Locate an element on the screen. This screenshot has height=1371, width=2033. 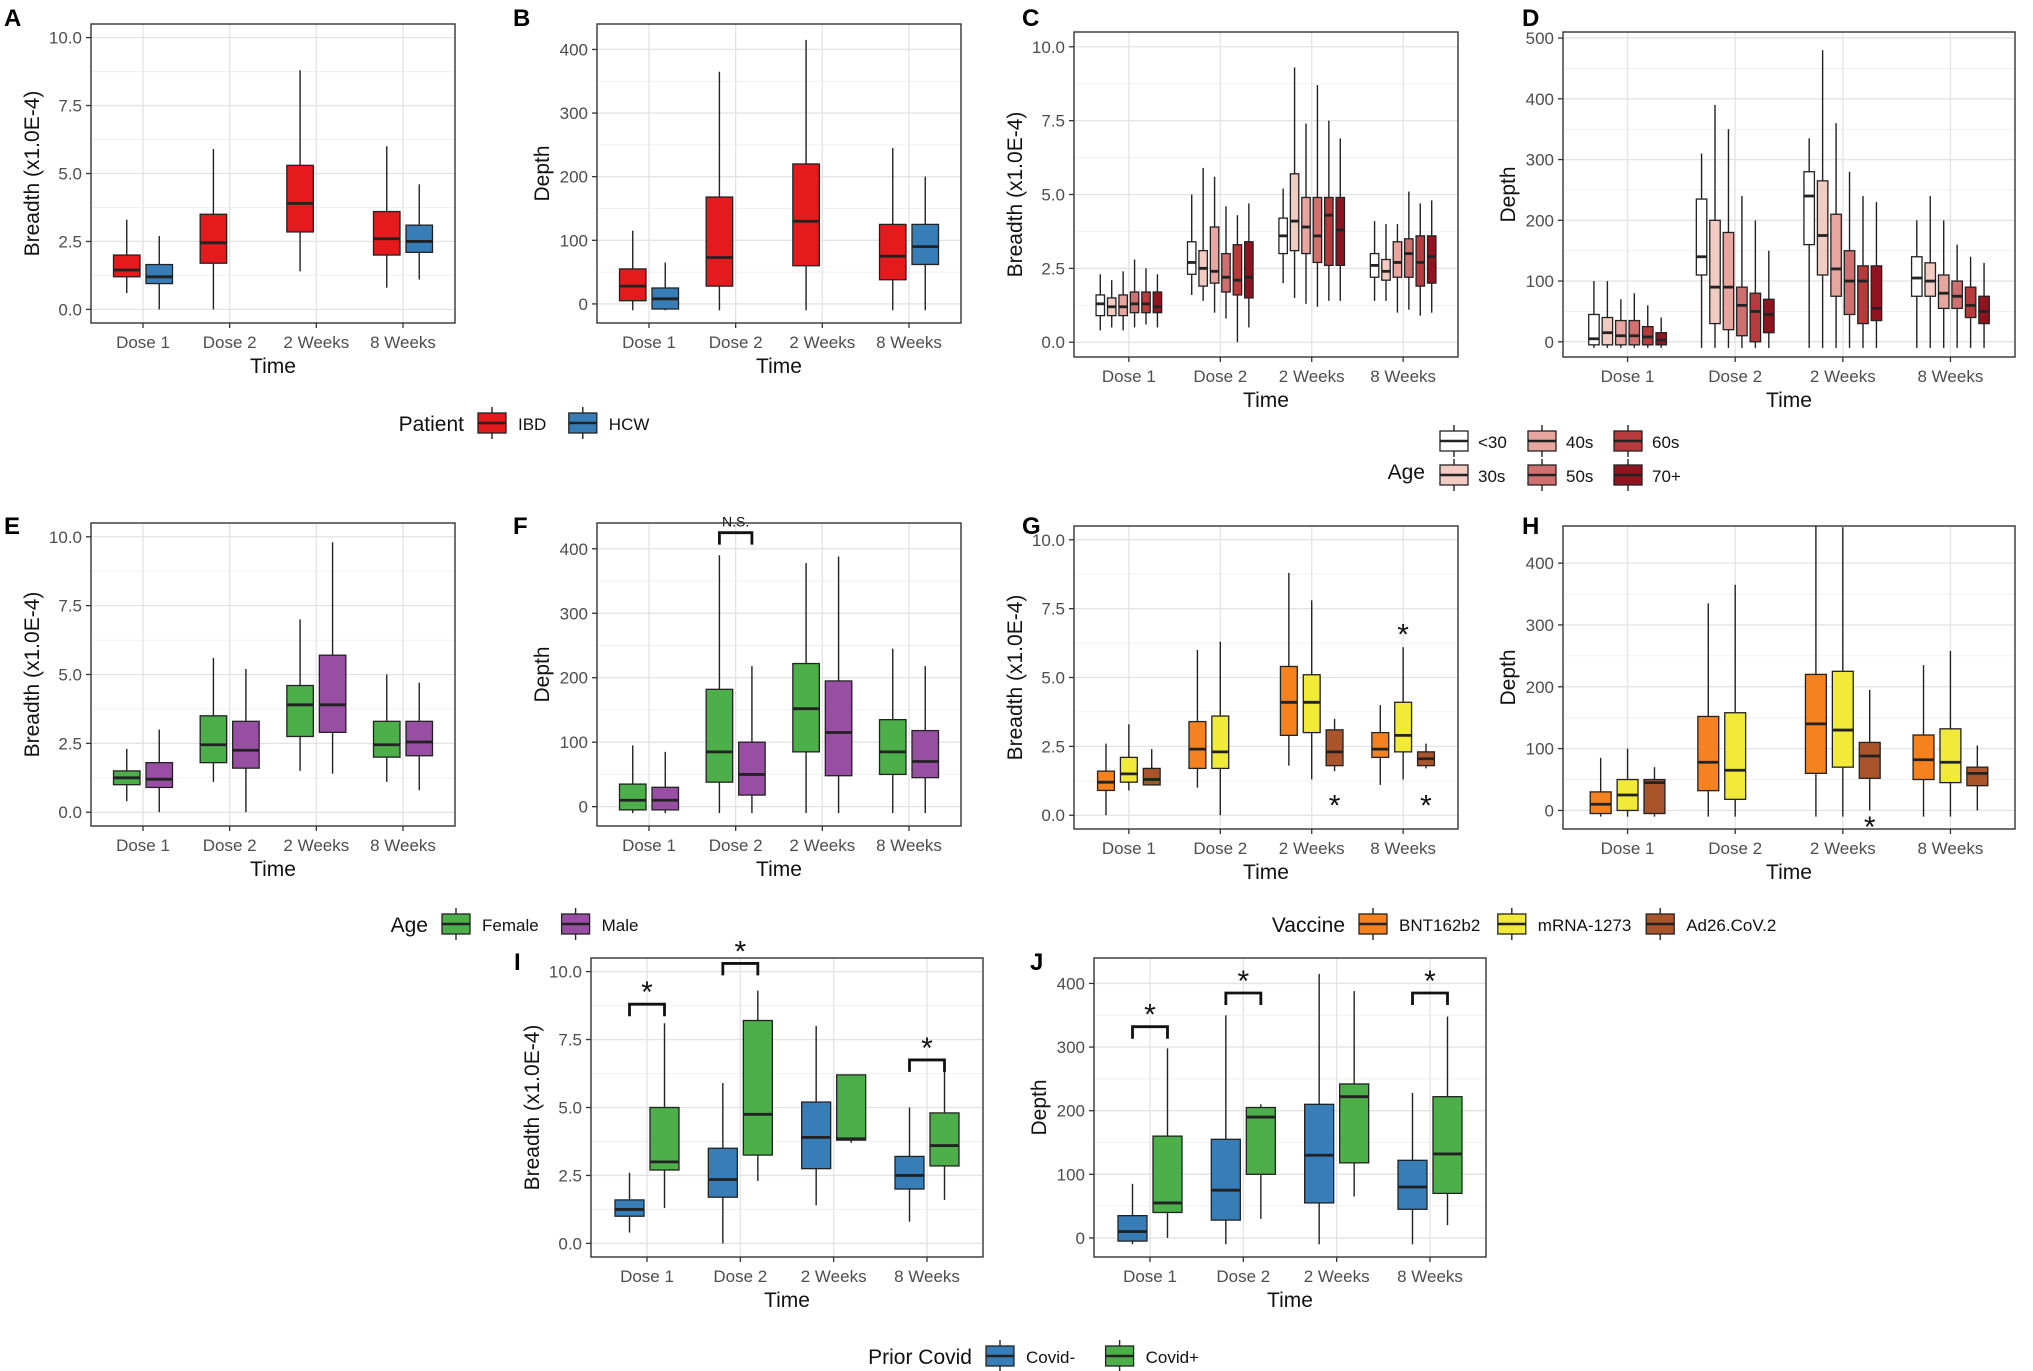
box--30-dose-1 is located at coordinates (1100, 302).